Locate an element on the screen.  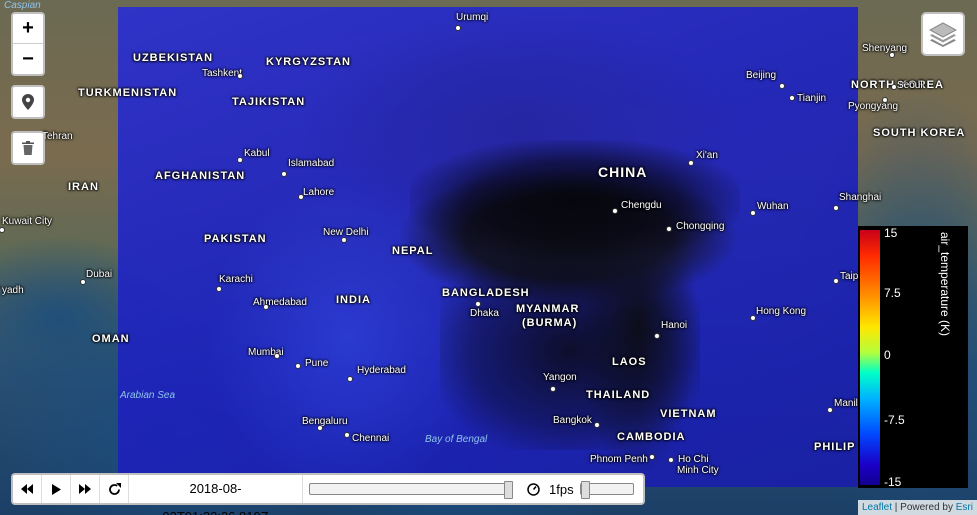
step-backward-icon is located at coordinates (27, 489).